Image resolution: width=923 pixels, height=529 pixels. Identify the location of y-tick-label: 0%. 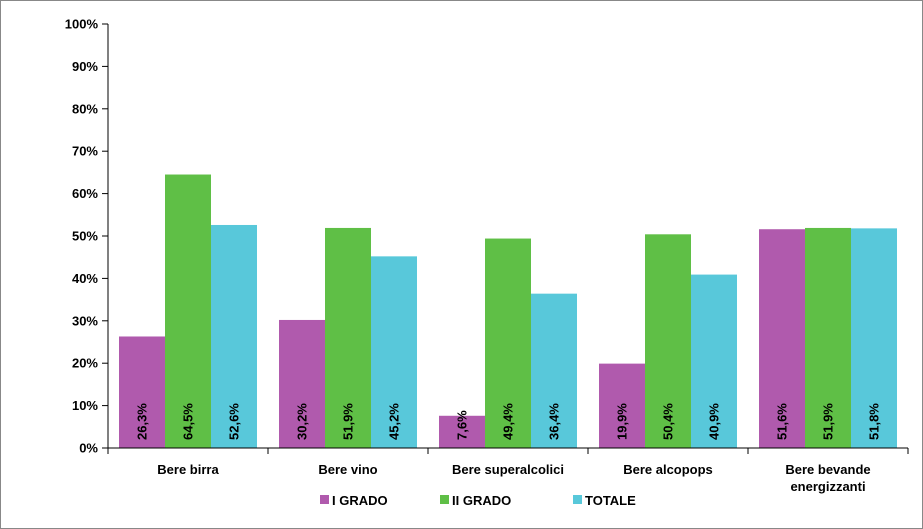
(88, 448).